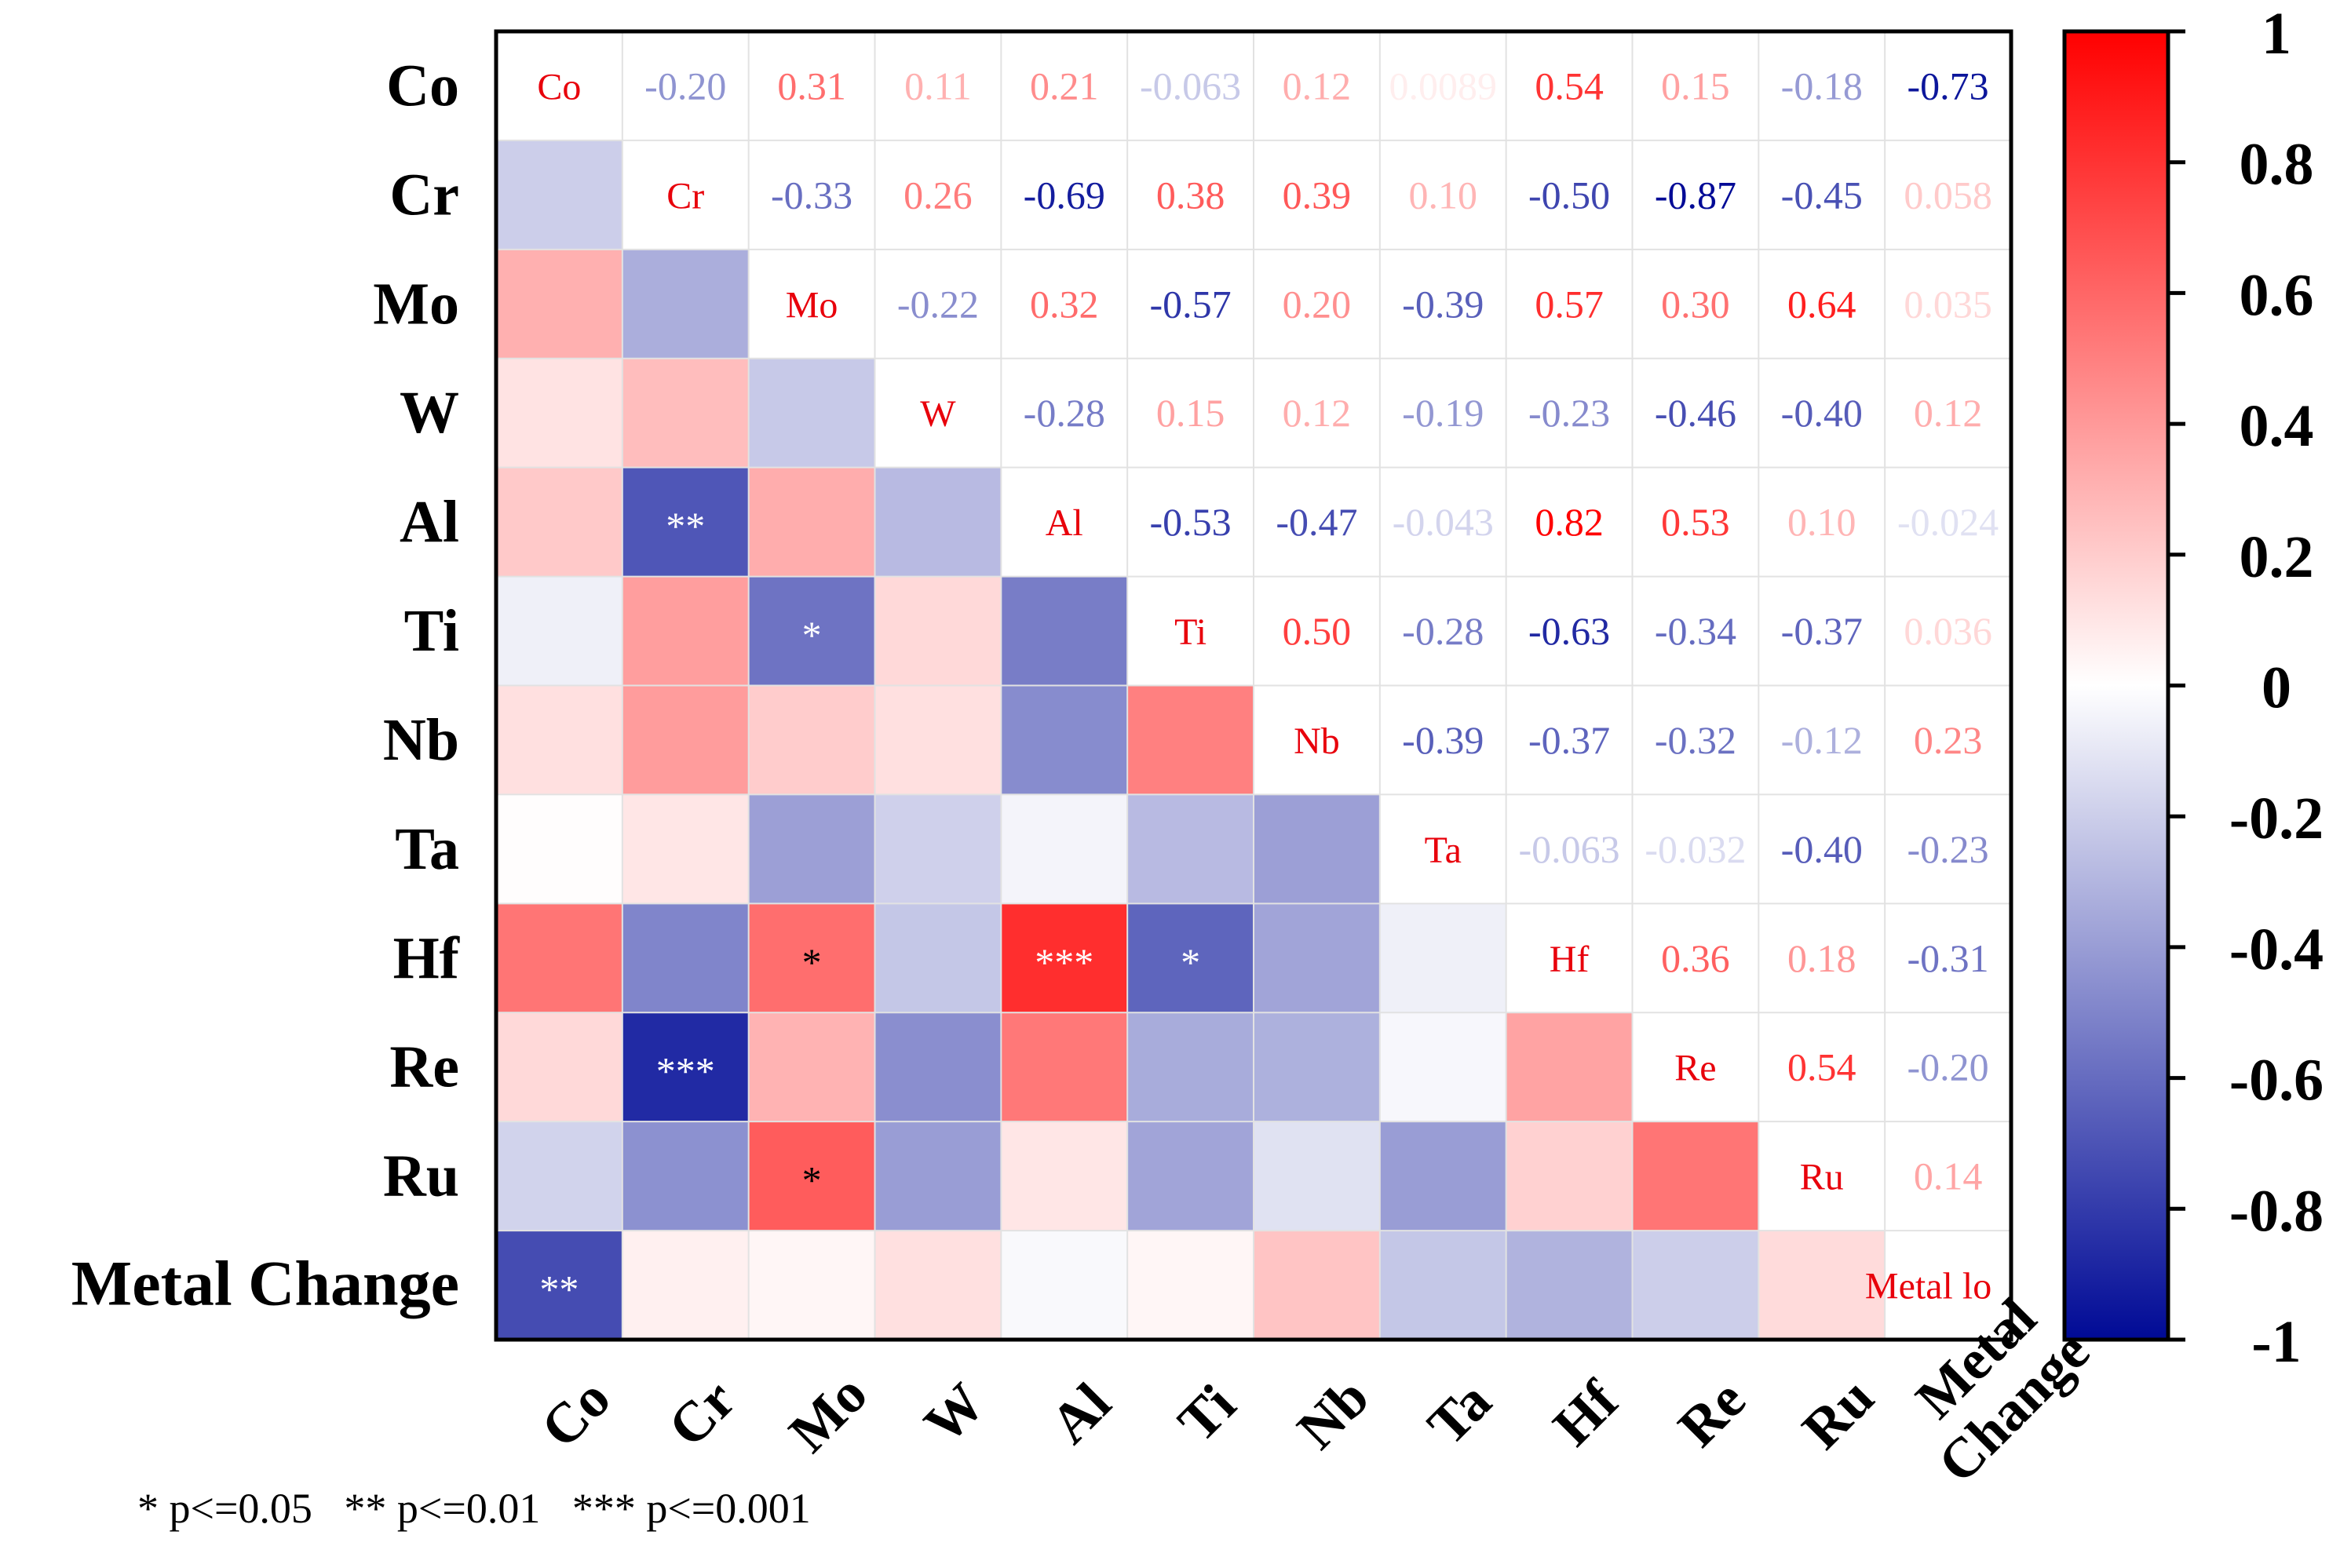  What do you see at coordinates (265, 1283) in the screenshot?
I see `row-label: Metal Change` at bounding box center [265, 1283].